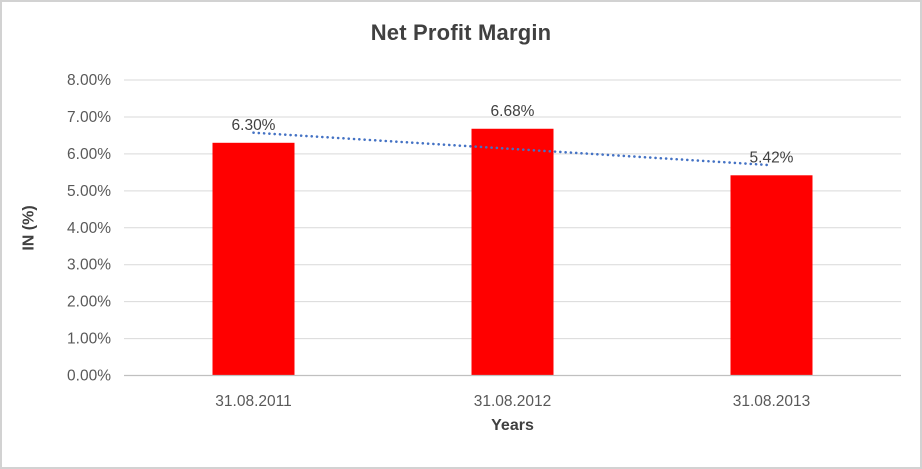  Describe the element at coordinates (512, 425) in the screenshot. I see `x-axis-title: Years` at that location.